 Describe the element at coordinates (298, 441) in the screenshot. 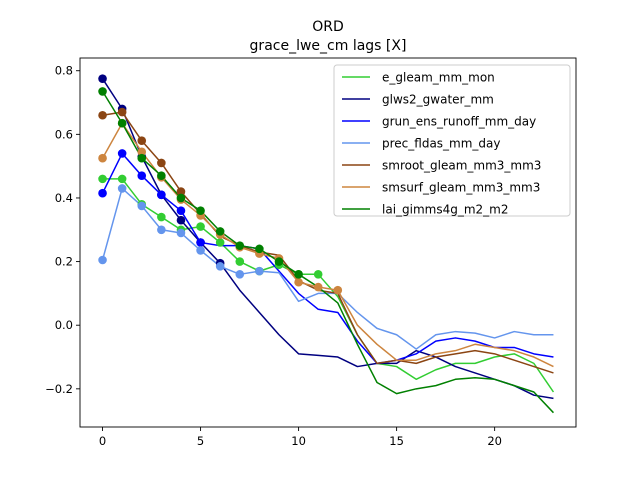

I see `x-tick-label: 10` at that location.